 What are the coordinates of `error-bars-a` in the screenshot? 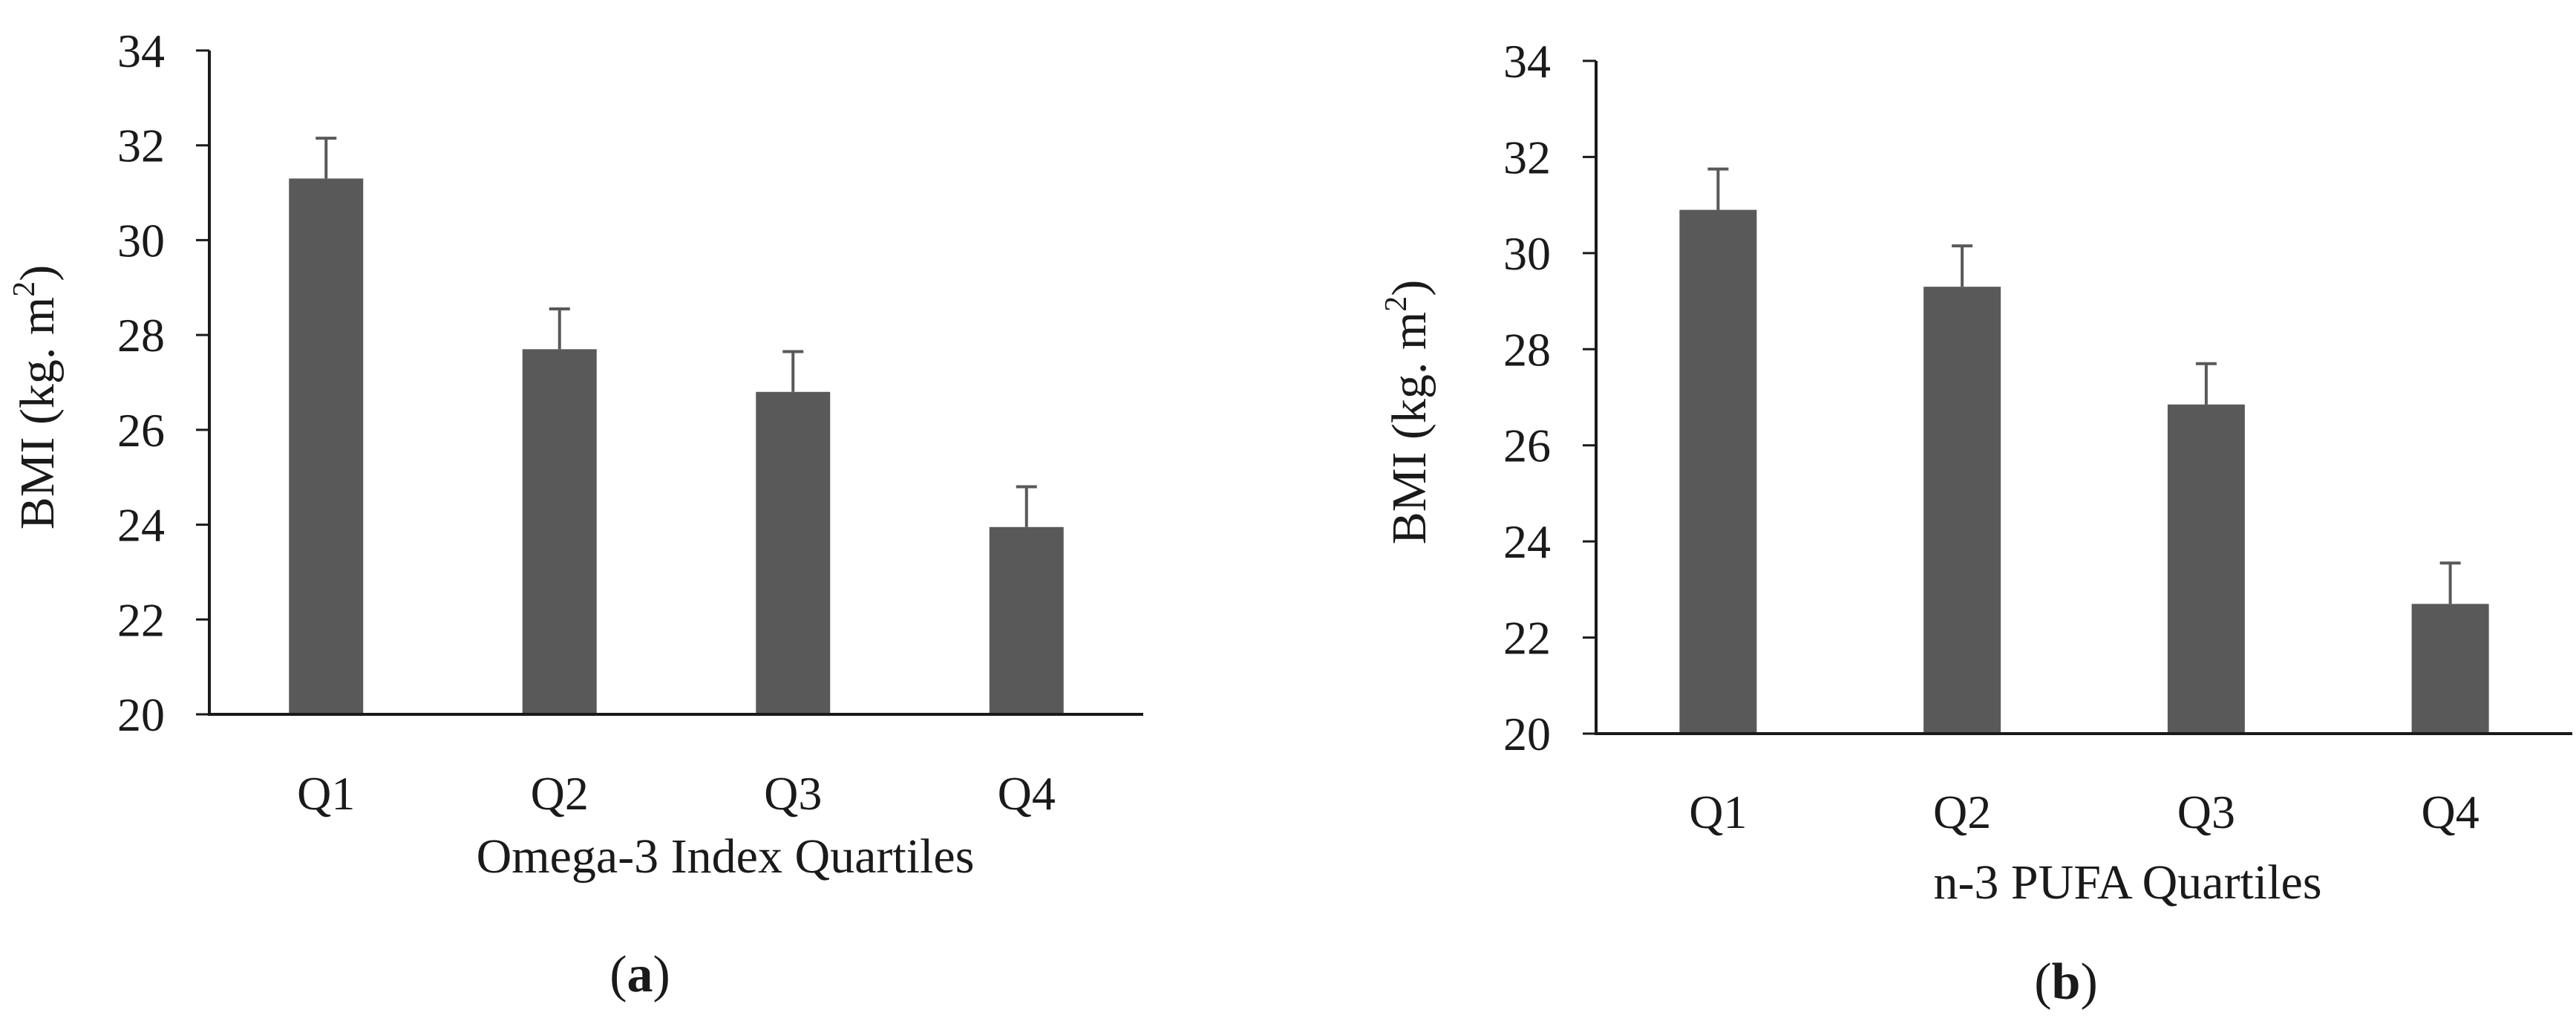 It's located at (676, 332).